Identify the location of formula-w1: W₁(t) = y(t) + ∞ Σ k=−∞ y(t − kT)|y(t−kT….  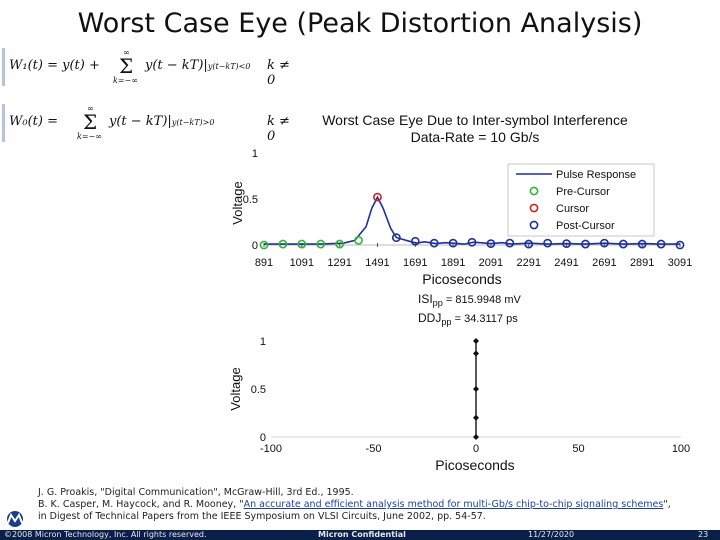
(152, 68).